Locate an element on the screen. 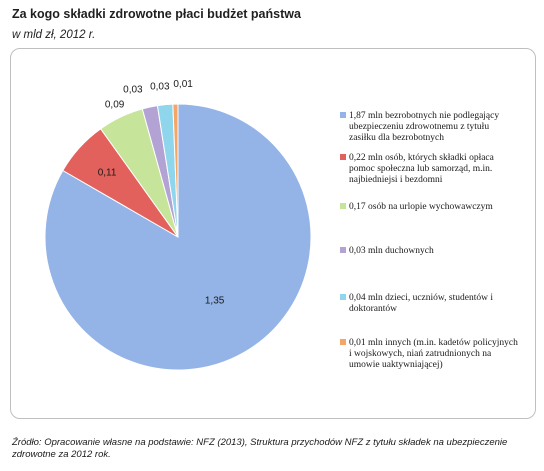  legend-text-2-2: pomoc społeczna lub samorząd, m.in. is located at coordinates (420, 169).